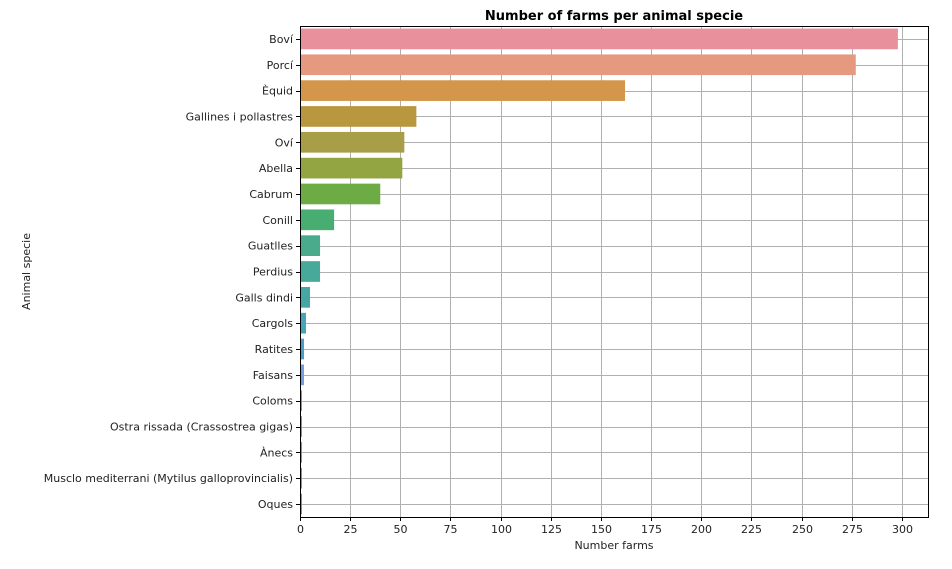 This screenshot has width=952, height=569. What do you see at coordinates (751, 529) in the screenshot?
I see `x-tick-label: 225` at bounding box center [751, 529].